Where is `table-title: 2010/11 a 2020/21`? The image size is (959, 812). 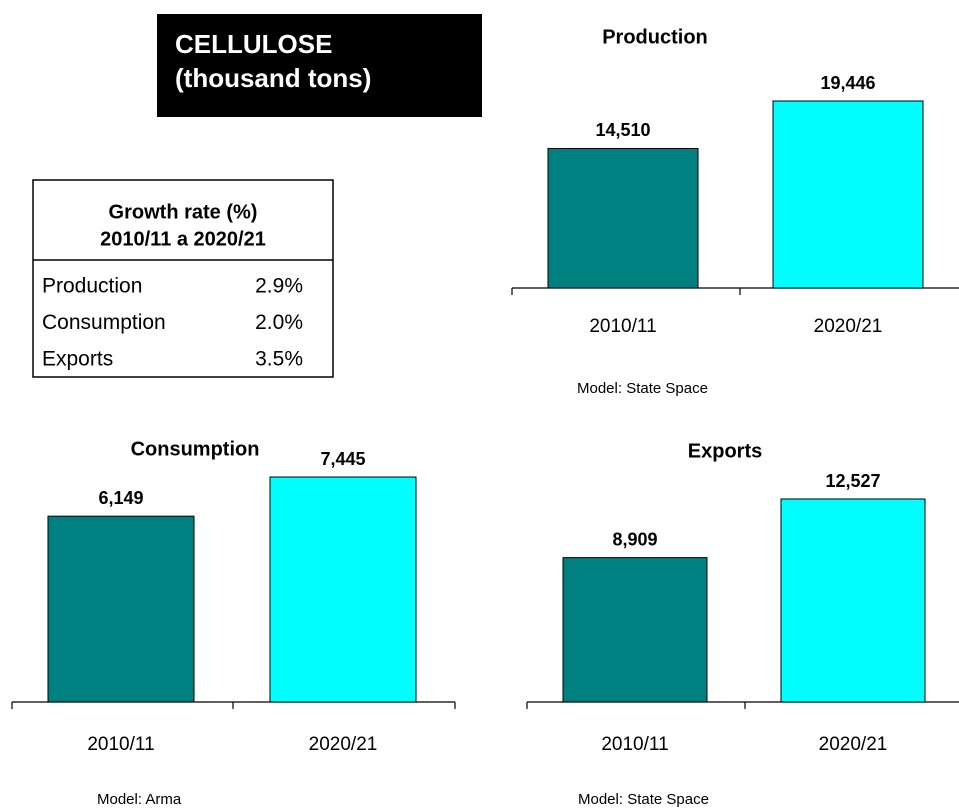
table-title: 2010/11 a 2020/21 is located at coordinates (183, 239).